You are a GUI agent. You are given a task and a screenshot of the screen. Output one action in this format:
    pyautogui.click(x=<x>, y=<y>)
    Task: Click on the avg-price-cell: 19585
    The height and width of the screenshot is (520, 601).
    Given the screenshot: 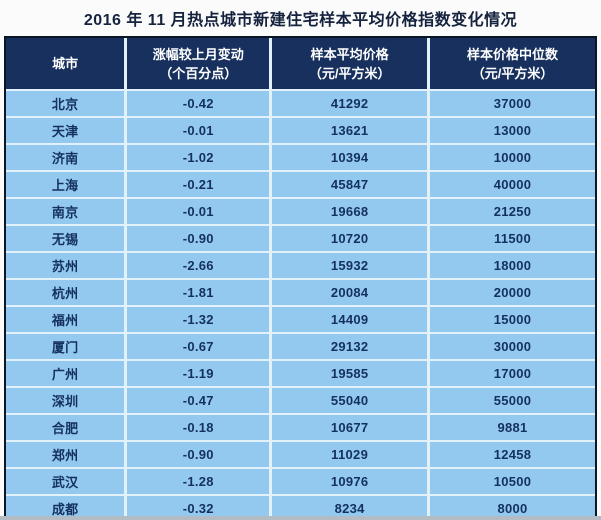 What is the action you would take?
    pyautogui.click(x=351, y=373)
    